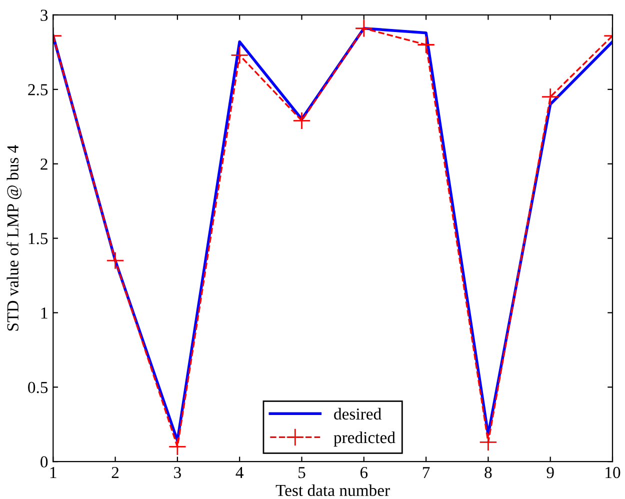  What do you see at coordinates (240, 472) in the screenshot?
I see `x-tick-label: 4` at bounding box center [240, 472].